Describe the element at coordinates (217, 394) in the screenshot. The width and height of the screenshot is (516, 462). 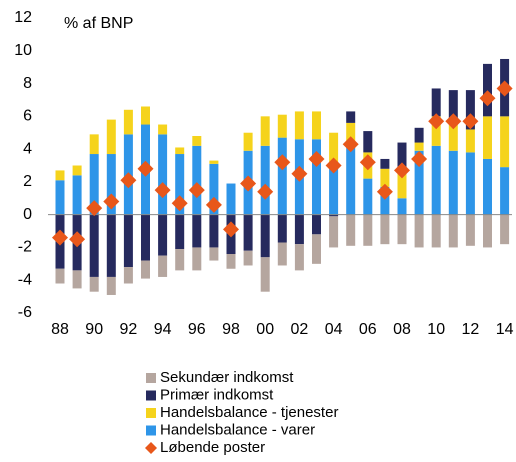
I see `legend-label: Primær indkomst` at that location.